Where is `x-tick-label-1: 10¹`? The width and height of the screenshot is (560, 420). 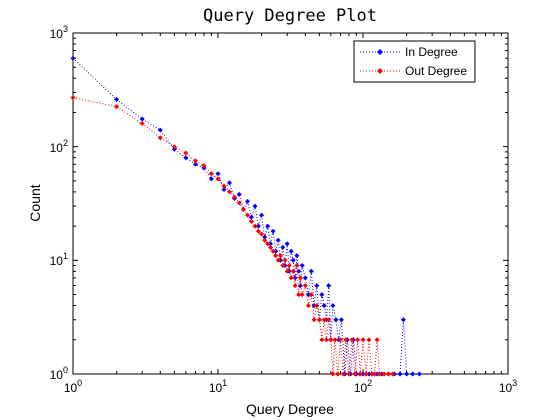 x-tick-label-1: 10¹ is located at coordinates (218, 386).